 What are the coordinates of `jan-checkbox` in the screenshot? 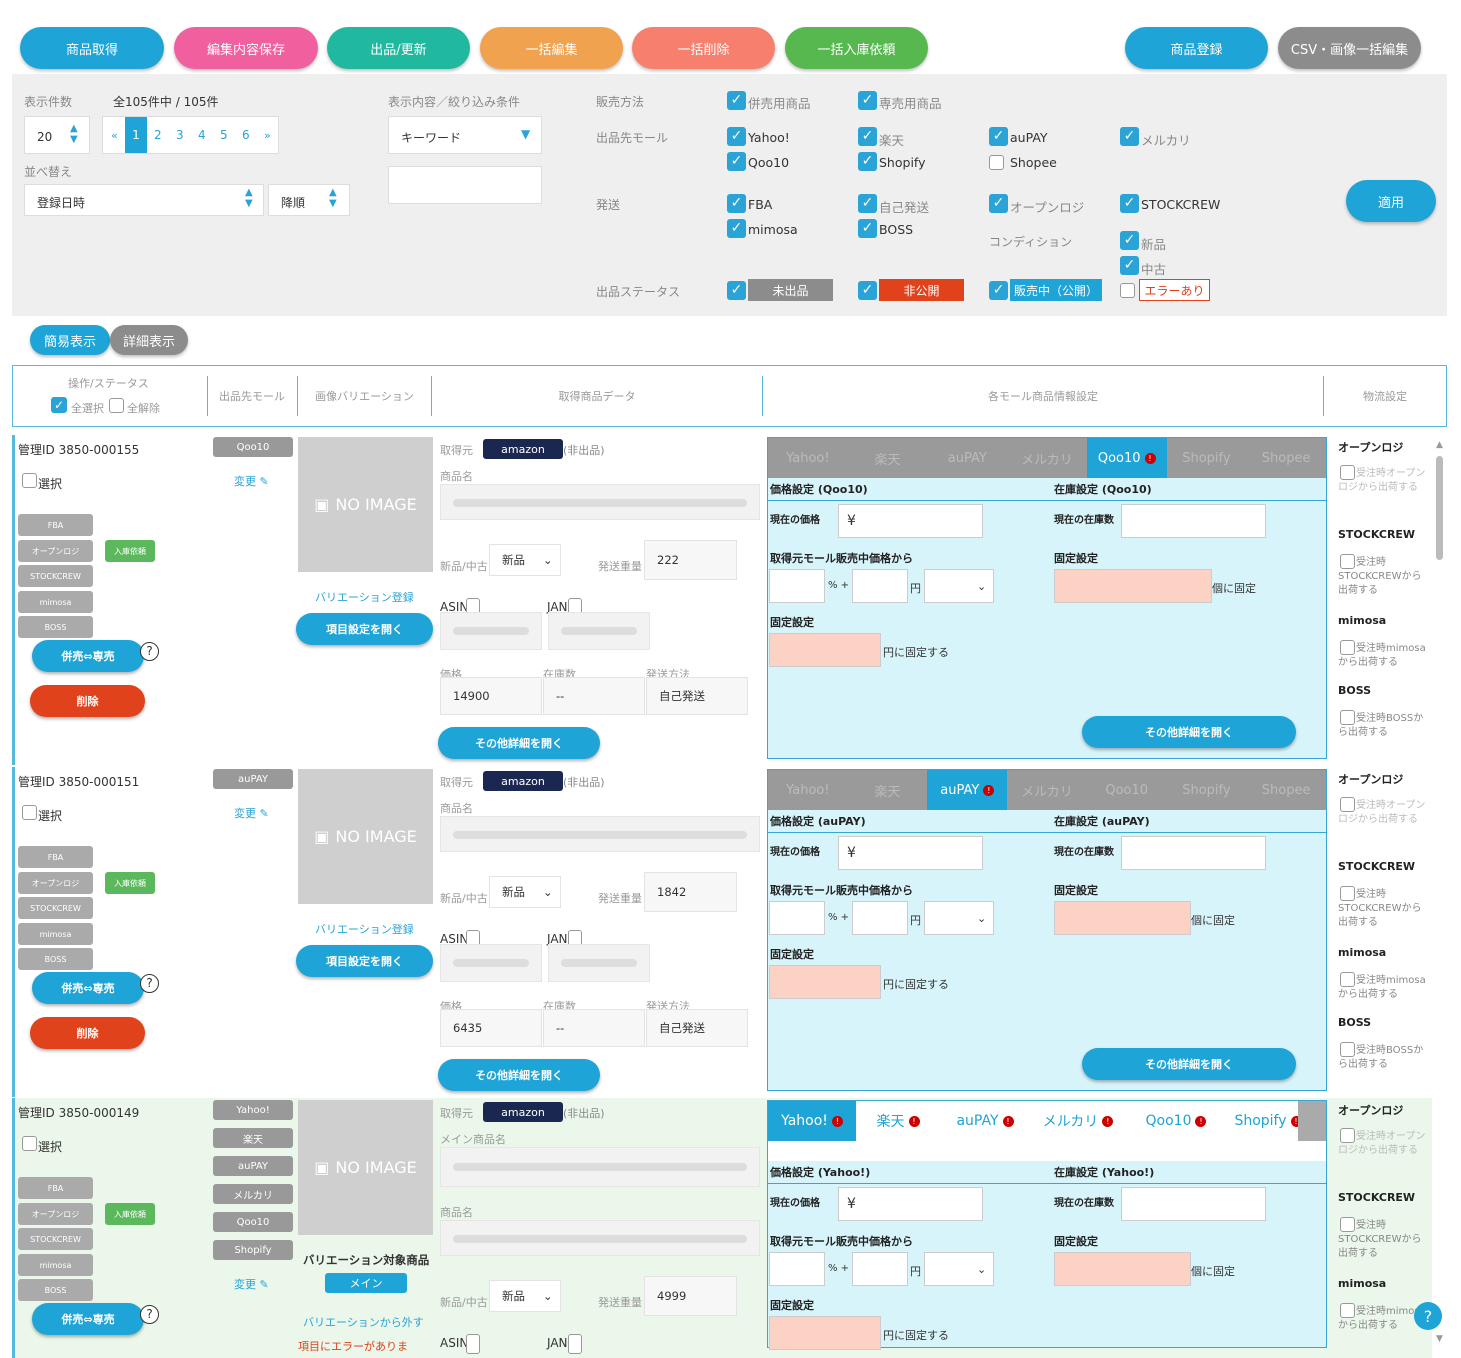 It's located at (575, 1344).